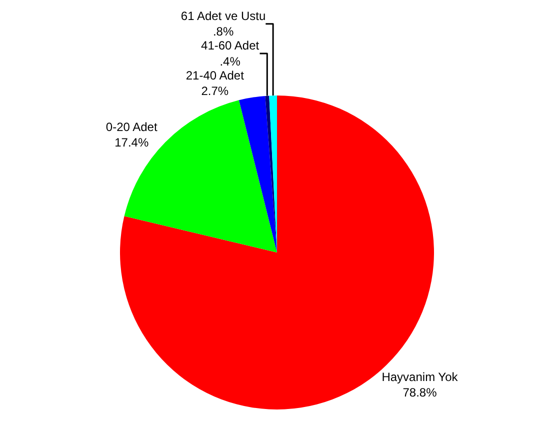  What do you see at coordinates (420, 377) in the screenshot?
I see `slice-label: Hayvanim Yok` at bounding box center [420, 377].